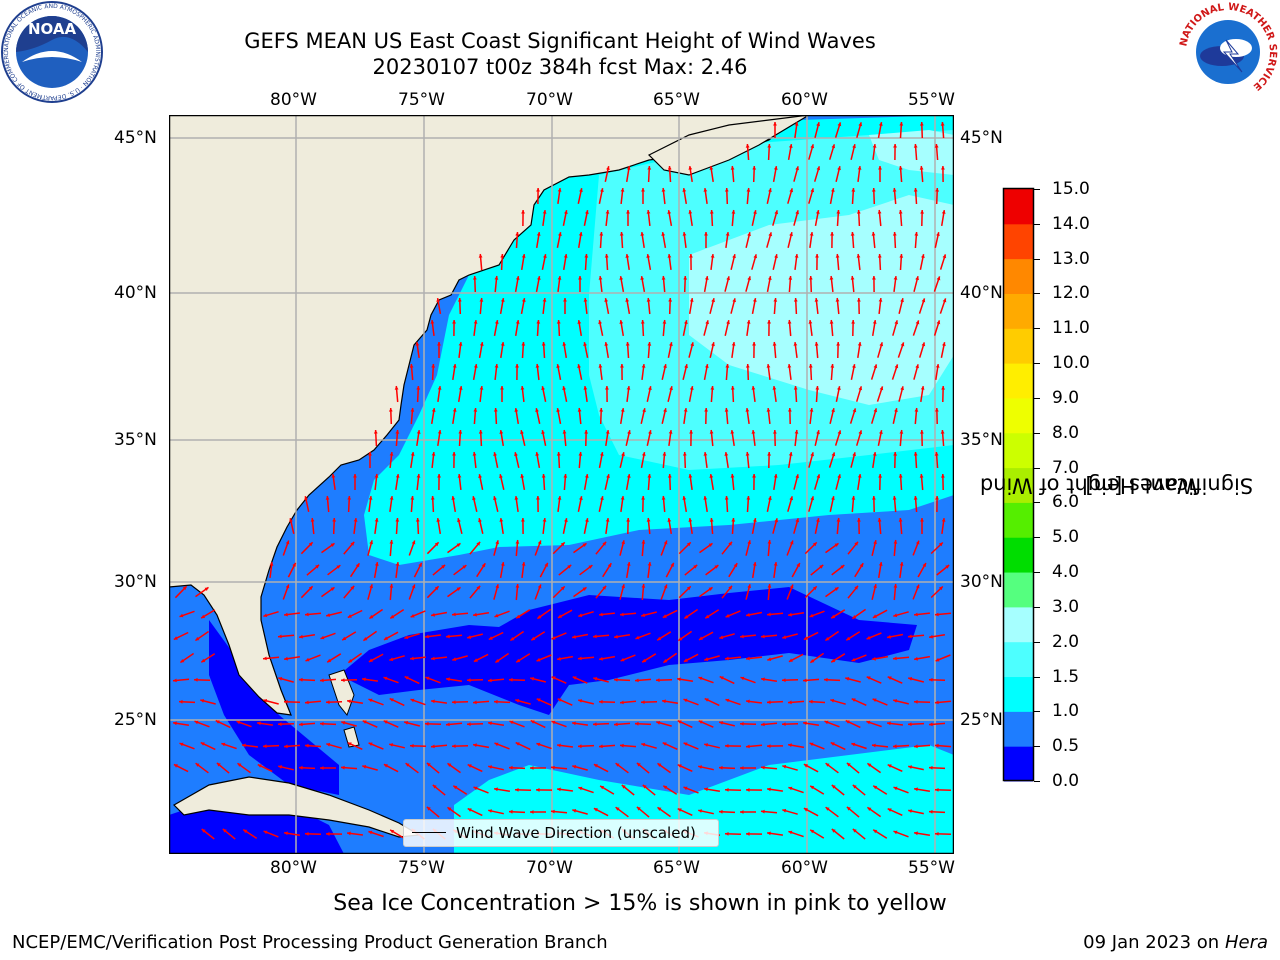 The image size is (1280, 960). What do you see at coordinates (274, 707) in the screenshot?
I see `wave-band-0-0-to-0-5-gulf` at bounding box center [274, 707].